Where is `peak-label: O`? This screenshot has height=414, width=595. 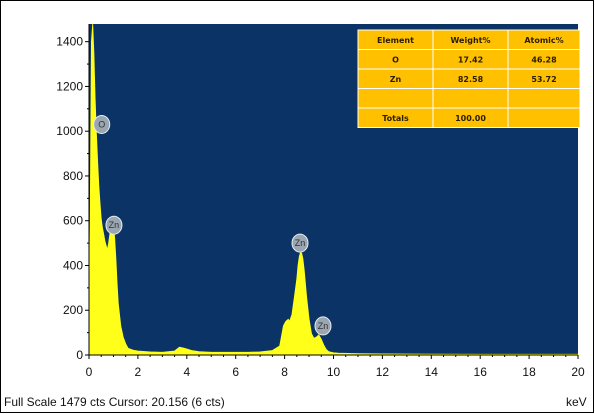
peak-label: O is located at coordinates (102, 124).